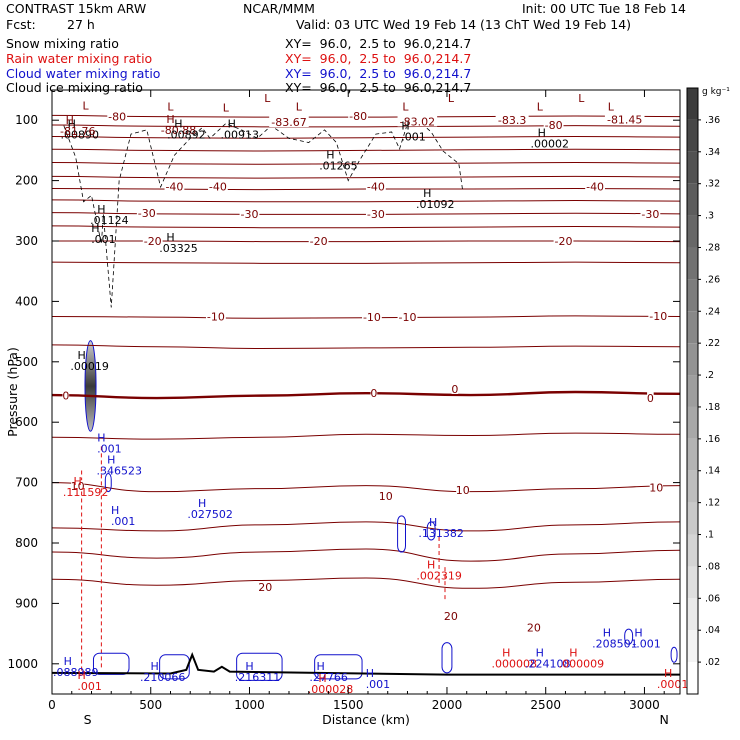  What do you see at coordinates (170, 107) in the screenshot?
I see `extremum-mark-5: L` at bounding box center [170, 107].